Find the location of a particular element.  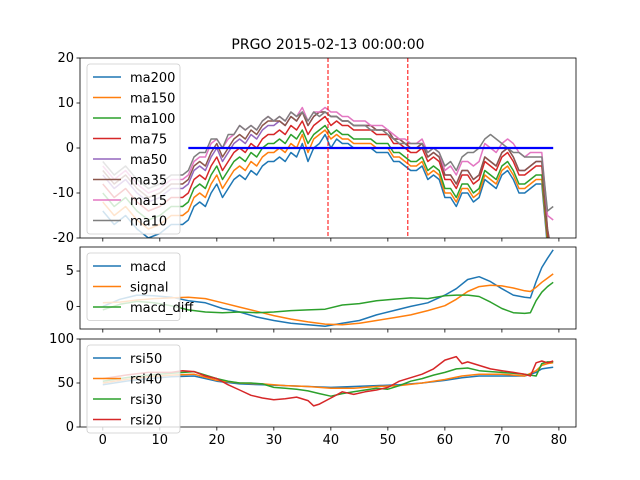

legend-label-macd: macd is located at coordinates (148, 267).